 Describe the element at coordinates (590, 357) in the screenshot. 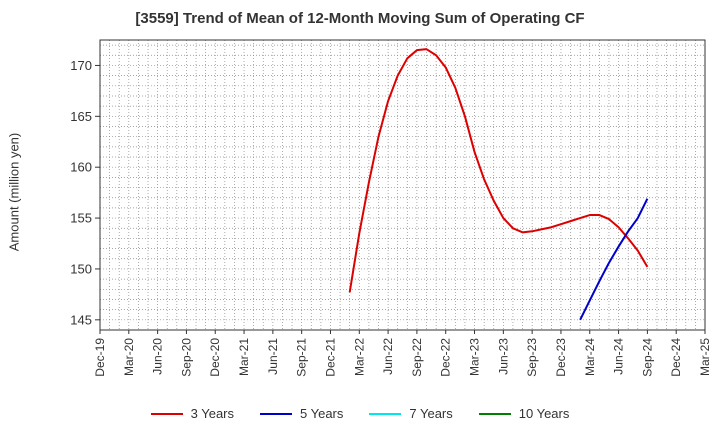

I see `x-tick-label: Mar-24` at that location.